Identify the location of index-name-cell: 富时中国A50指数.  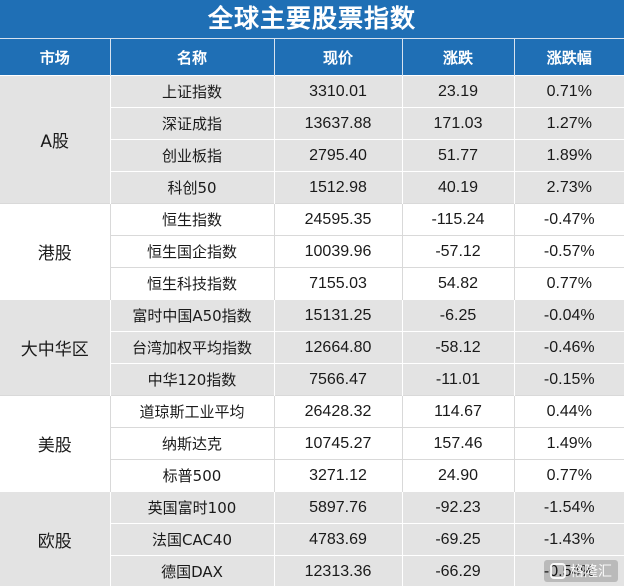
(191, 315).